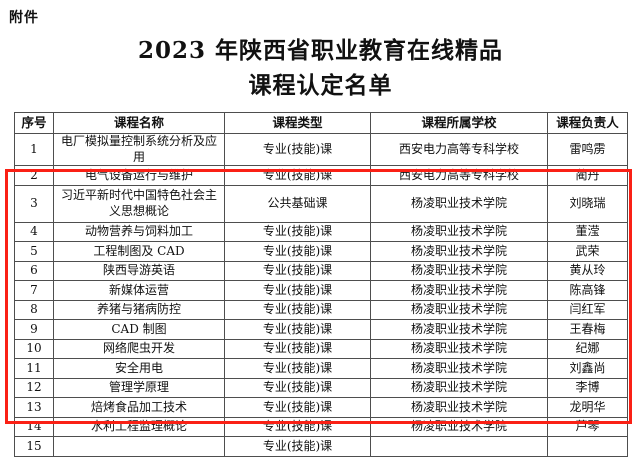 This screenshot has height=457, width=641. What do you see at coordinates (587, 310) in the screenshot?
I see `cell-leader: 闫红军` at bounding box center [587, 310].